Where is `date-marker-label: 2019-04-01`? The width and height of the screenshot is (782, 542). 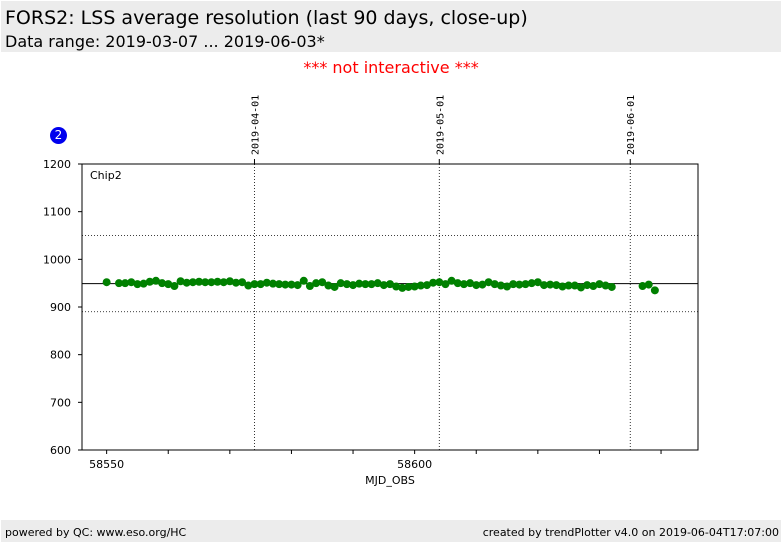 date-marker-label: 2019-04-01 is located at coordinates (255, 125).